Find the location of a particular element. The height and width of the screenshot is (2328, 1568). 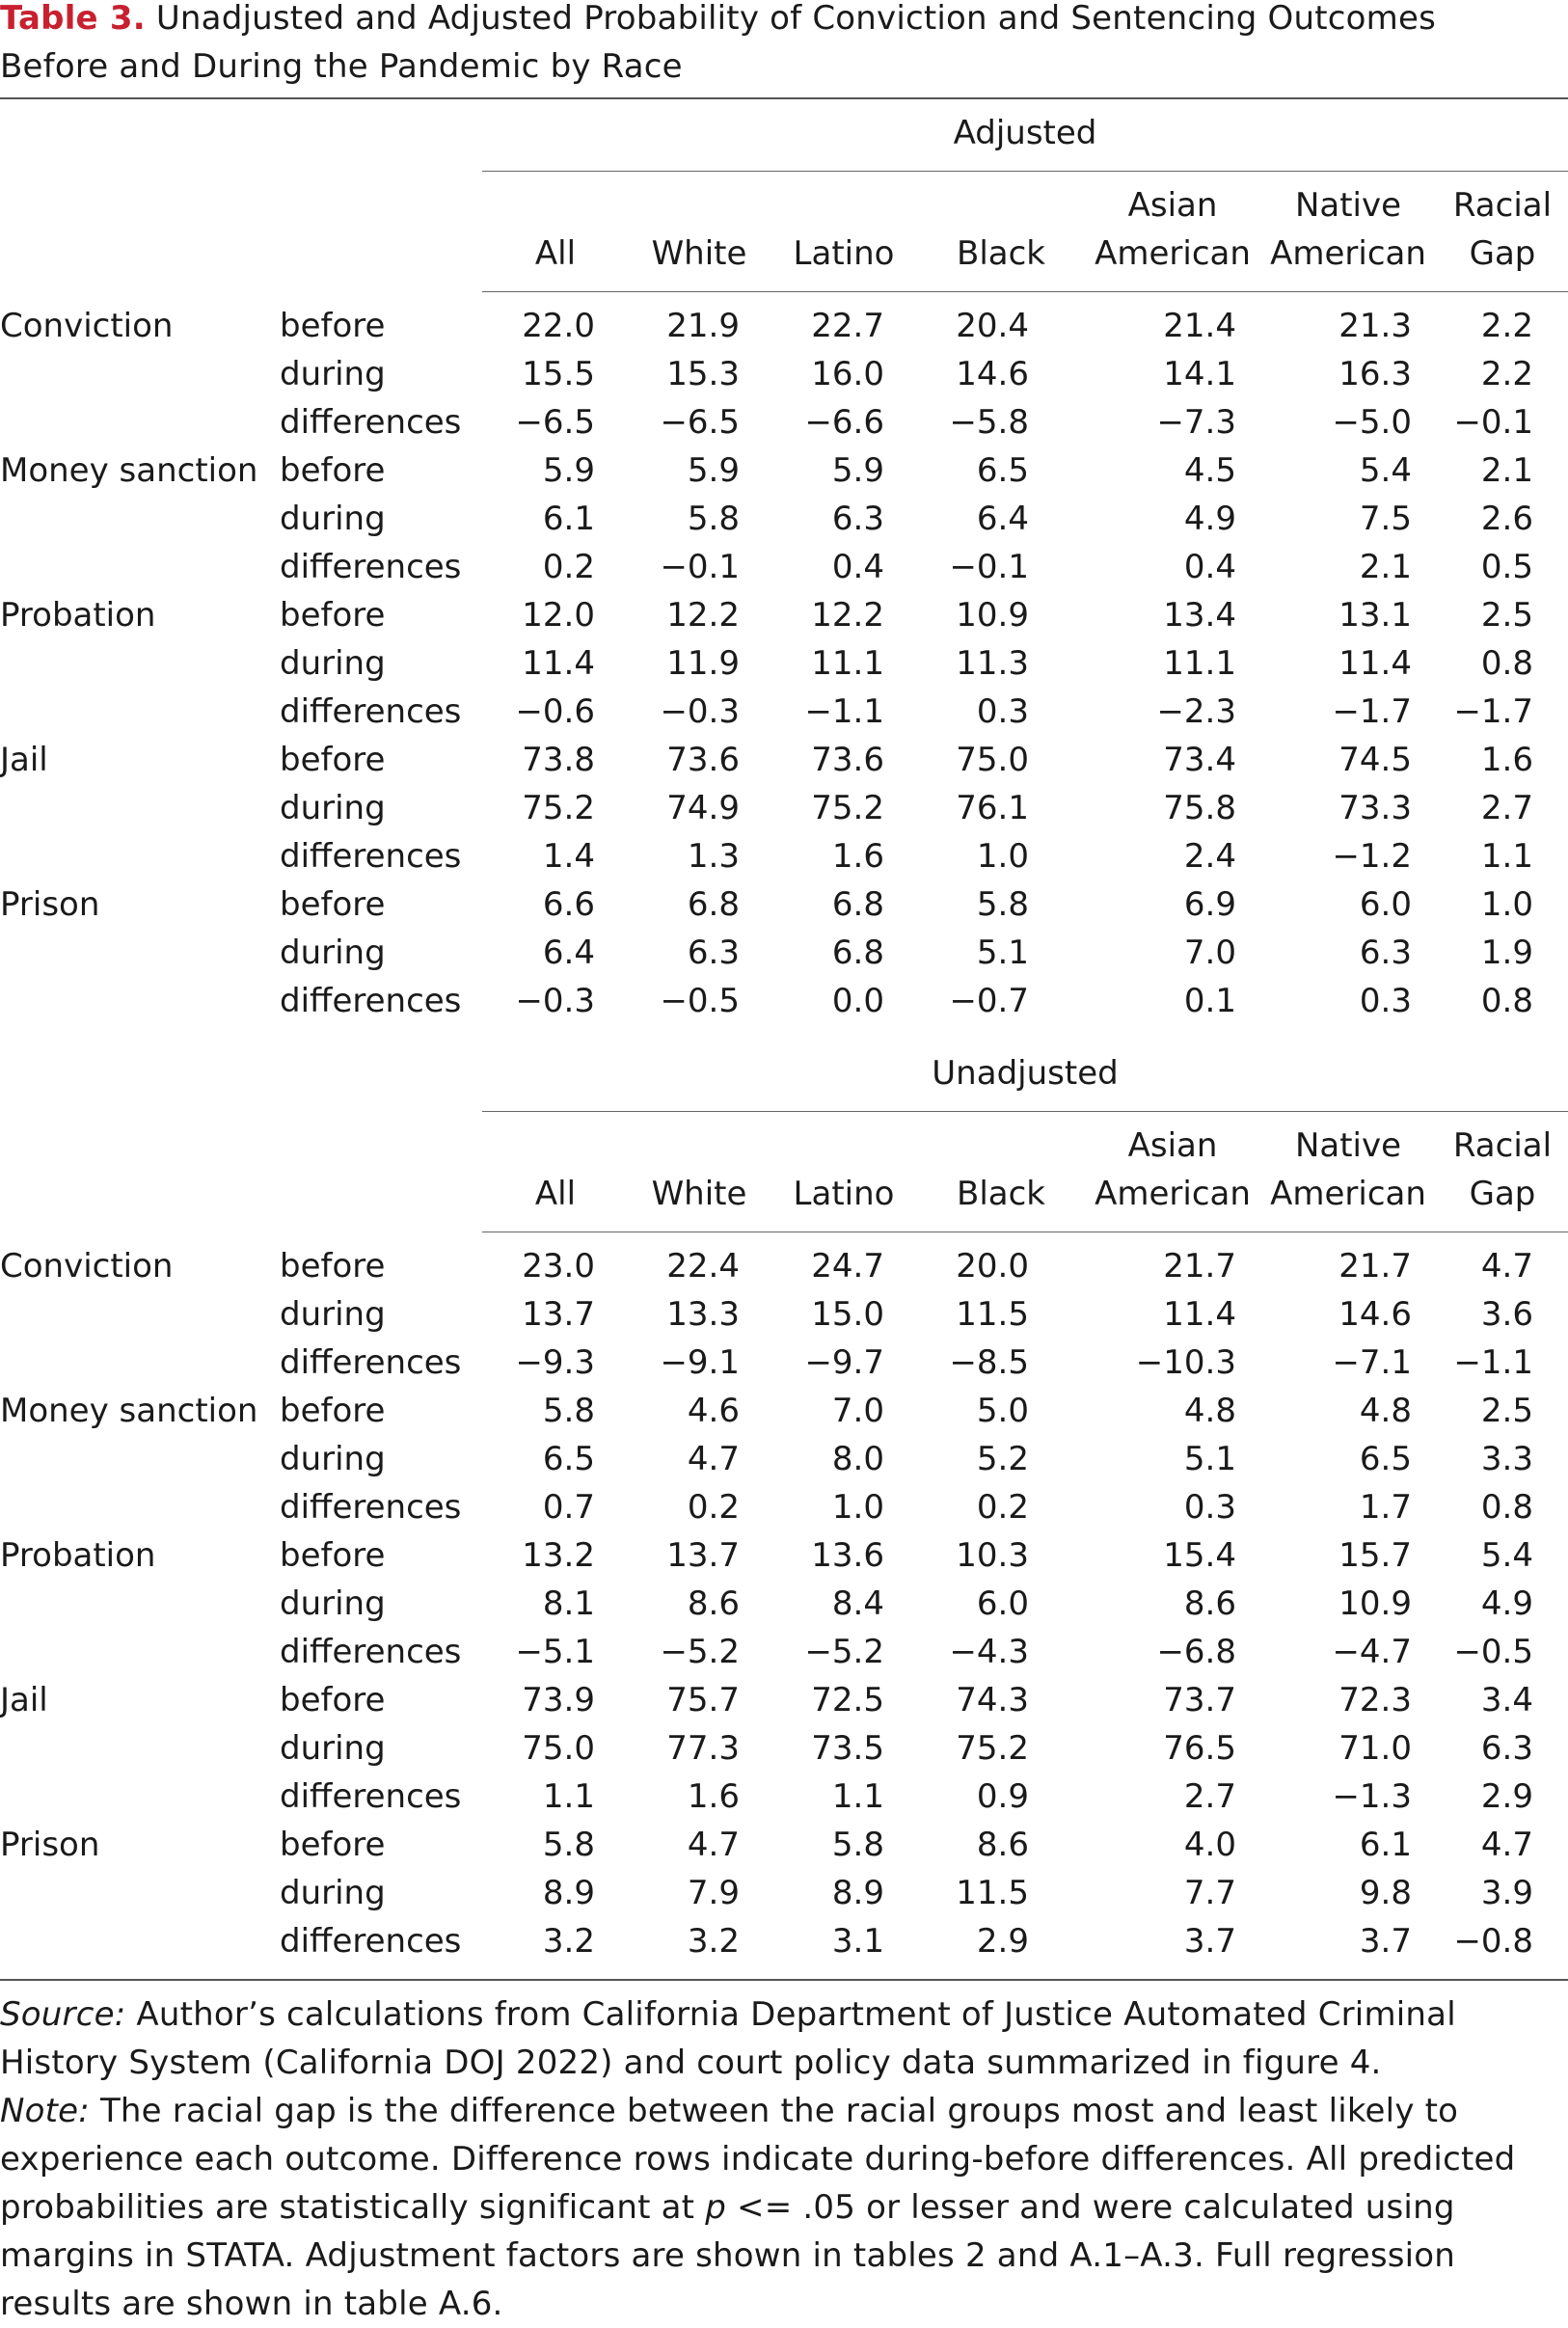

table-cell: 22.7 is located at coordinates (848, 326).